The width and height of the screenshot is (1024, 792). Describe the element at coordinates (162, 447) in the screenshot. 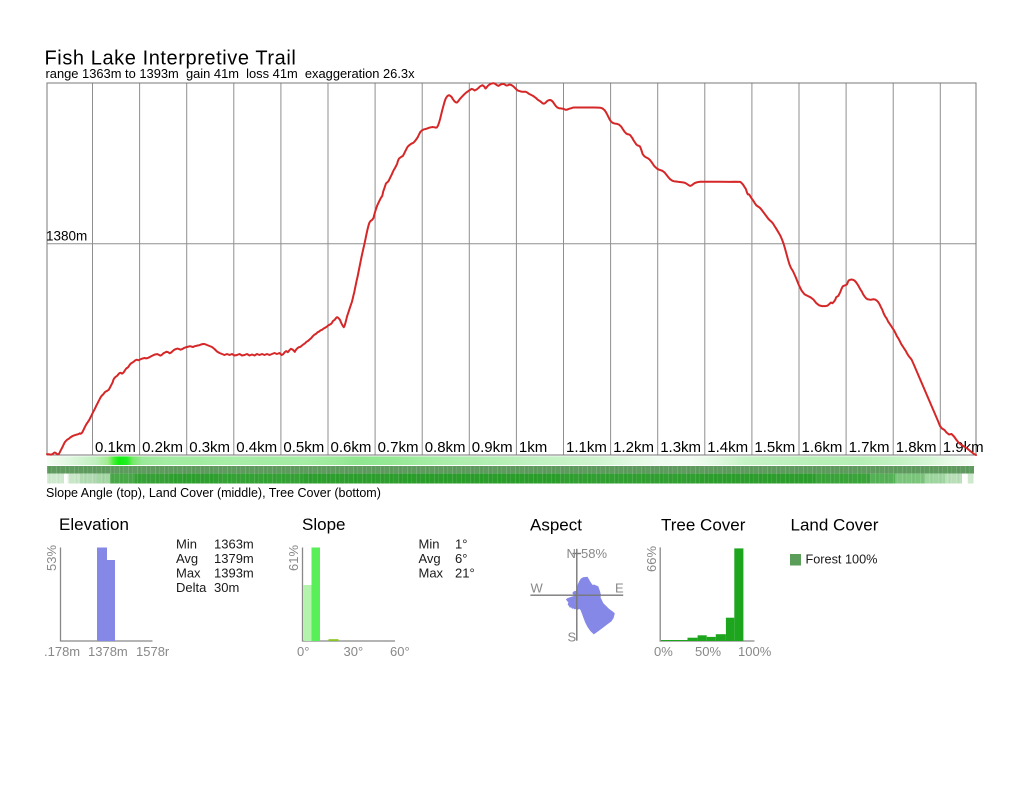

I see `svg-text: 0.2km` at that location.